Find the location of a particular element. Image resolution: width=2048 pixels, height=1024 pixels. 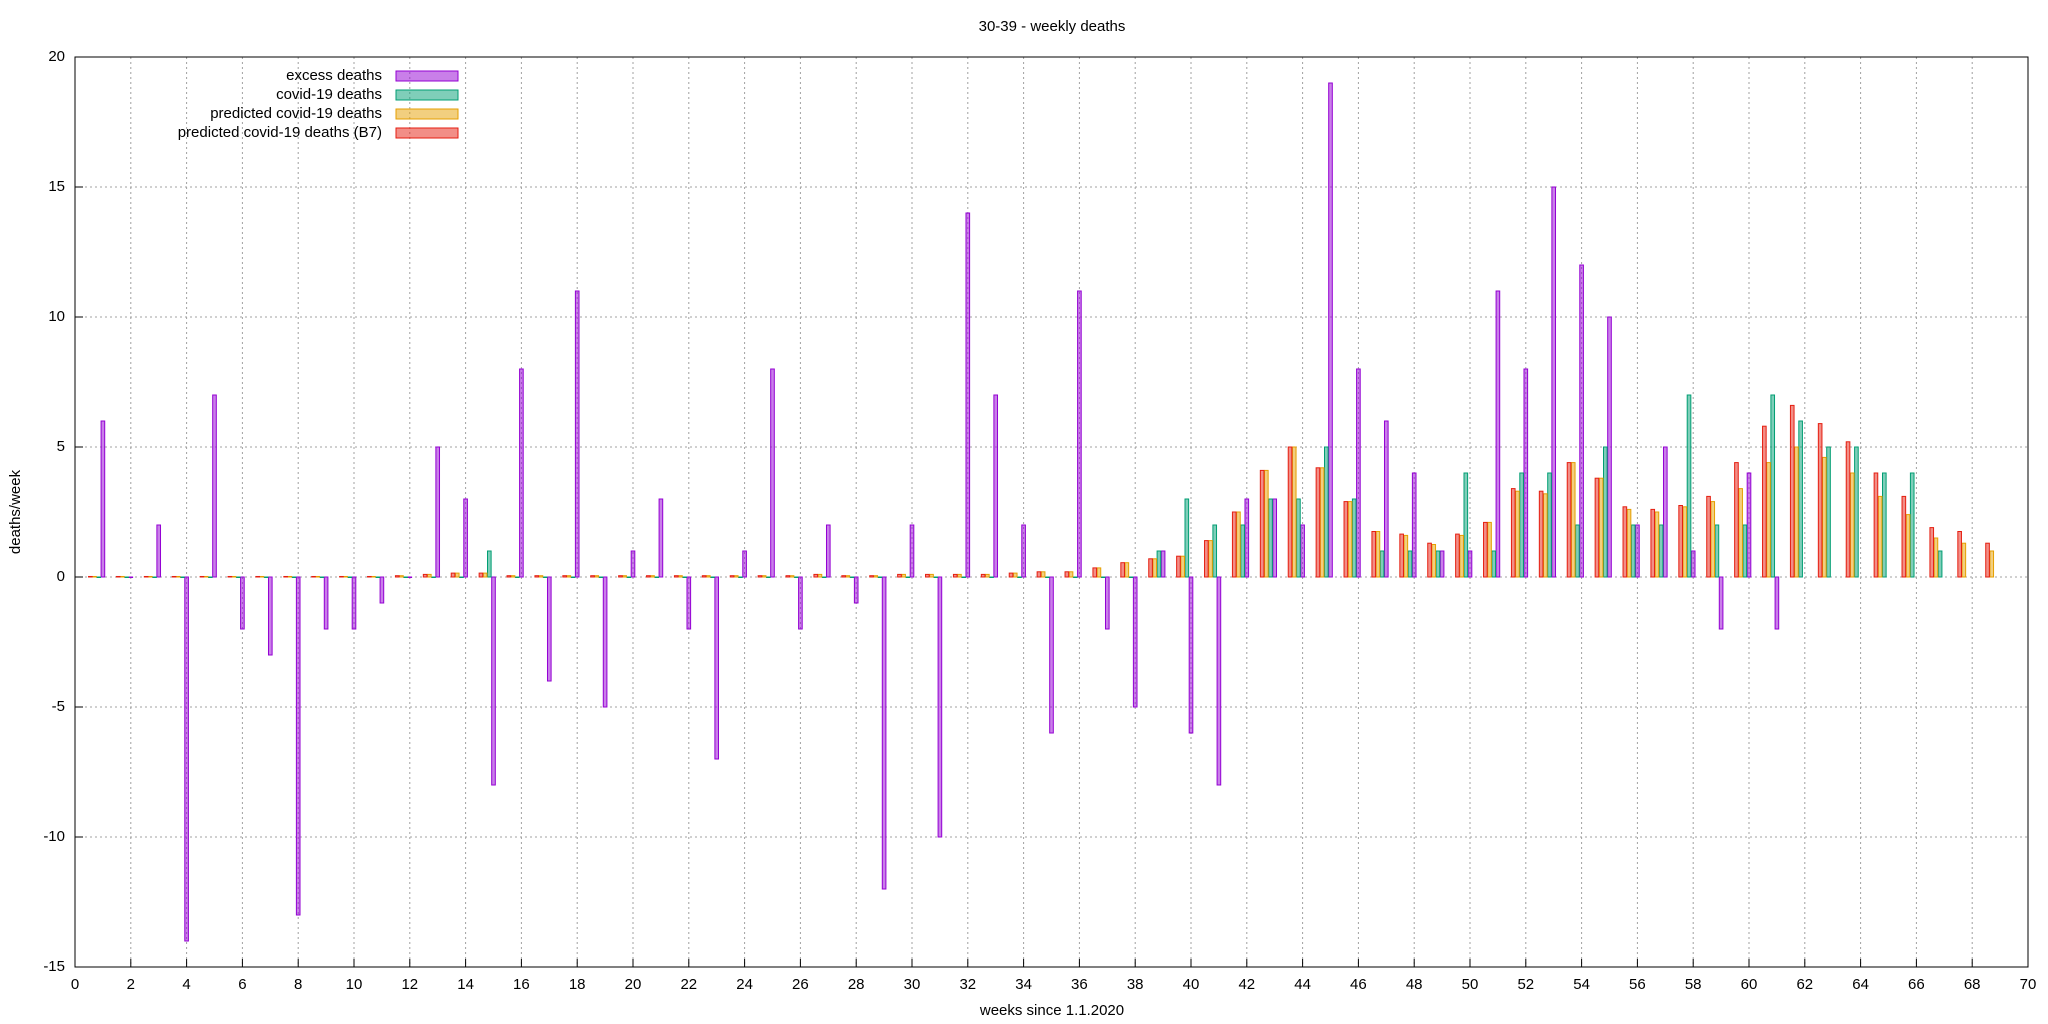

y-tick-label: 20 is located at coordinates (56, 56).